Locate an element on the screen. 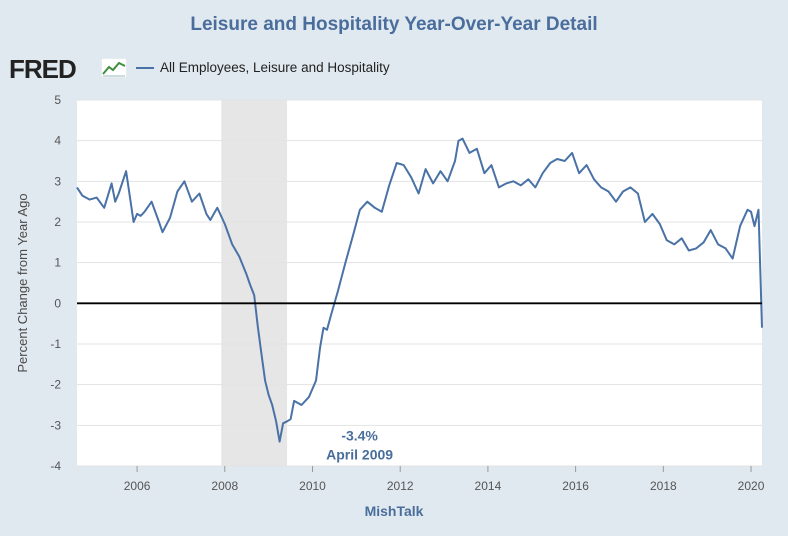  x-tick-label: 2014 is located at coordinates (488, 486).